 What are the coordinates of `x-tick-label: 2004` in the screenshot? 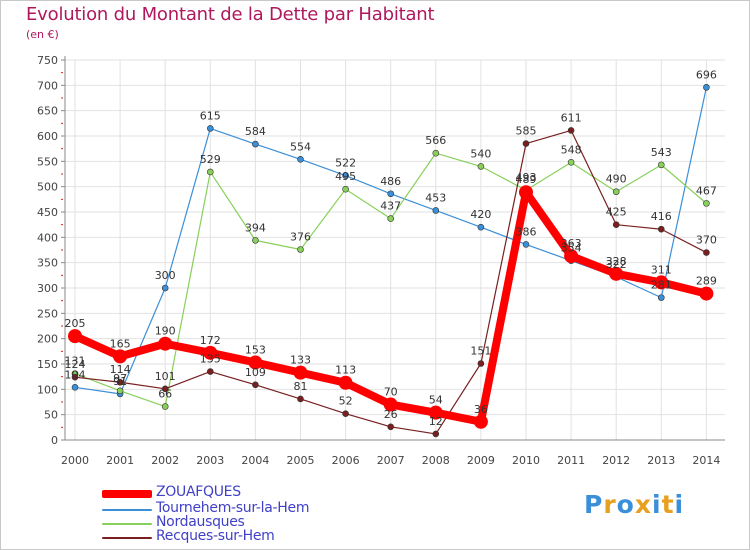 It's located at (255, 460).